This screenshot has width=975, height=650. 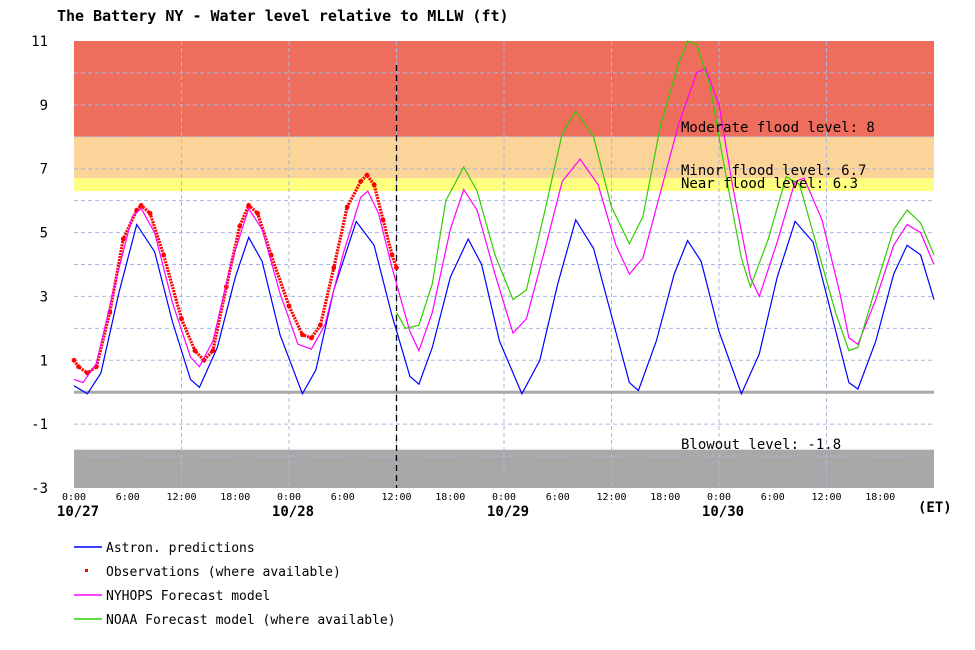 I want to click on date-label: 10/29, so click(x=508, y=512).